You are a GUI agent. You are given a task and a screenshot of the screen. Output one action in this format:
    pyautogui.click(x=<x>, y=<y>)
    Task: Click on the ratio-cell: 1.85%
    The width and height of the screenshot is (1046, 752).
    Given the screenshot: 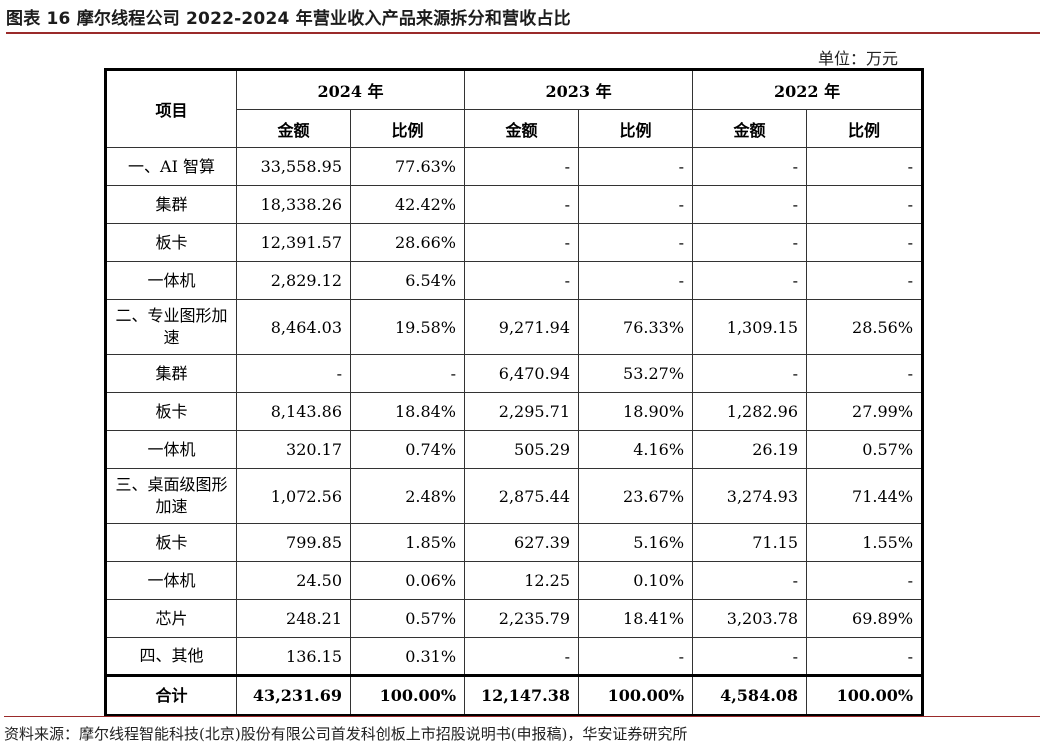 What is the action you would take?
    pyautogui.click(x=407, y=542)
    